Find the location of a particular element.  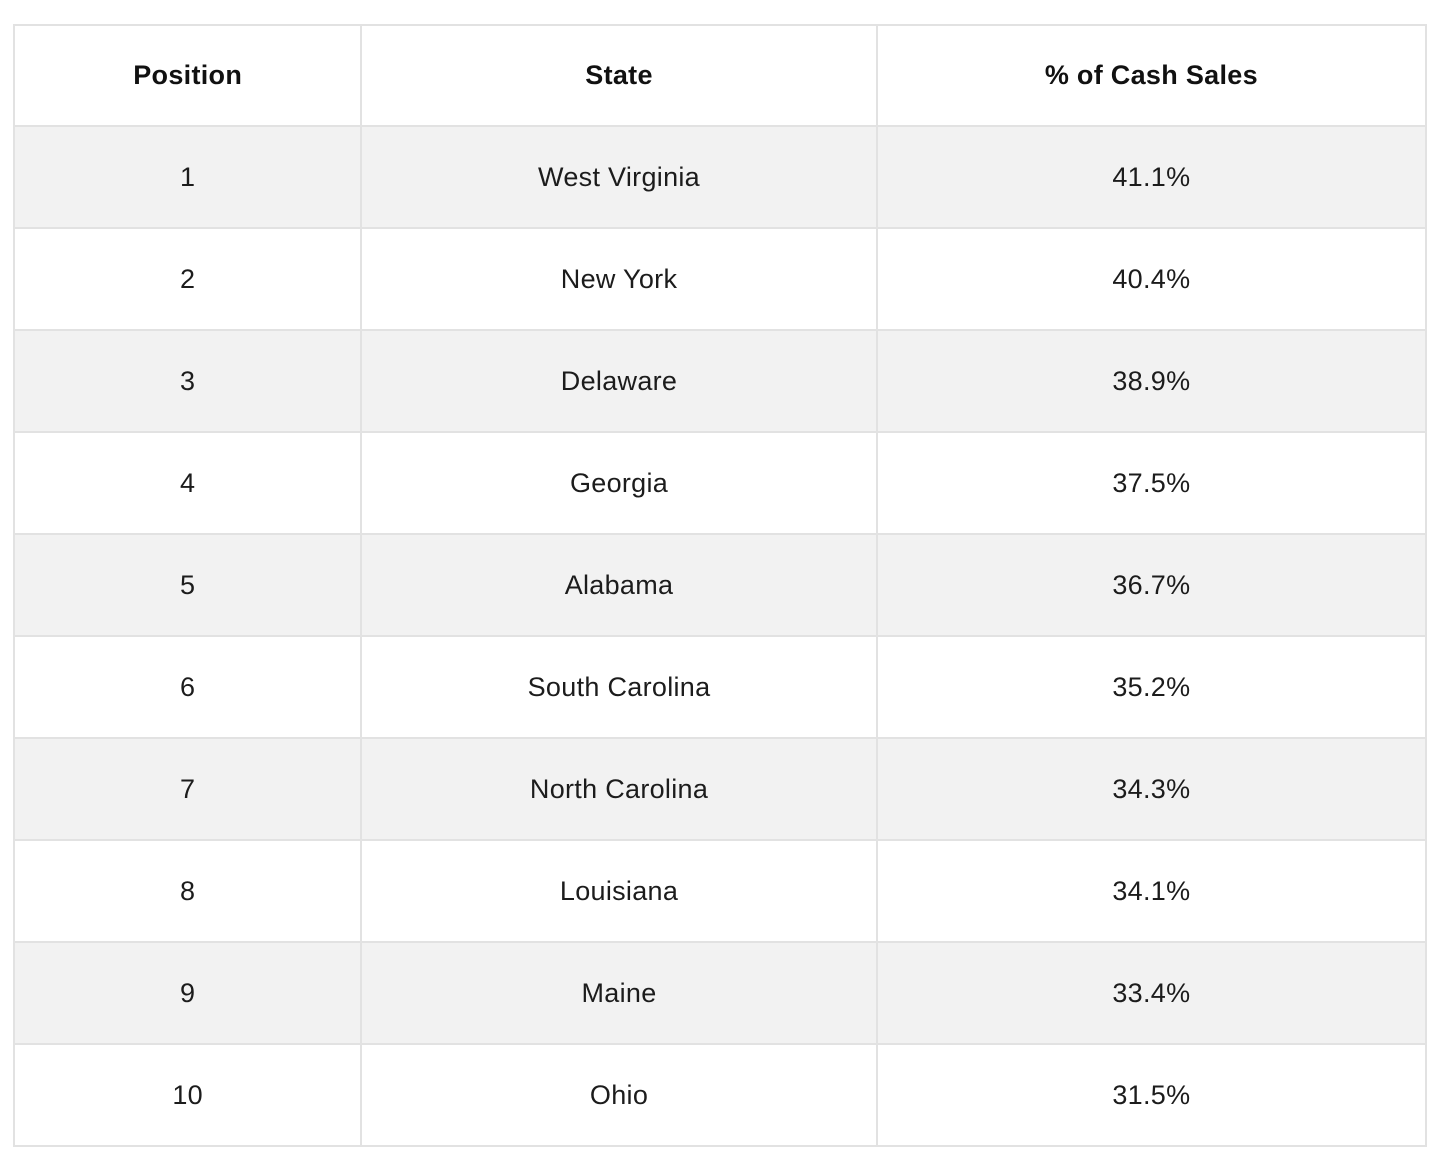

cell-state: Delaware is located at coordinates (619, 381).